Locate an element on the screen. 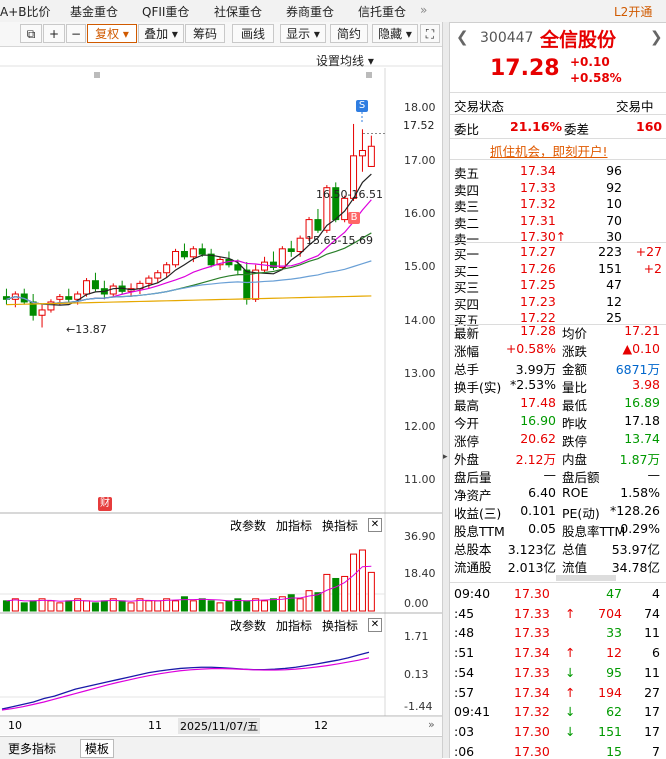 This screenshot has height=759, width=666. more-indicators-tab: 更多指标 is located at coordinates (32, 749).